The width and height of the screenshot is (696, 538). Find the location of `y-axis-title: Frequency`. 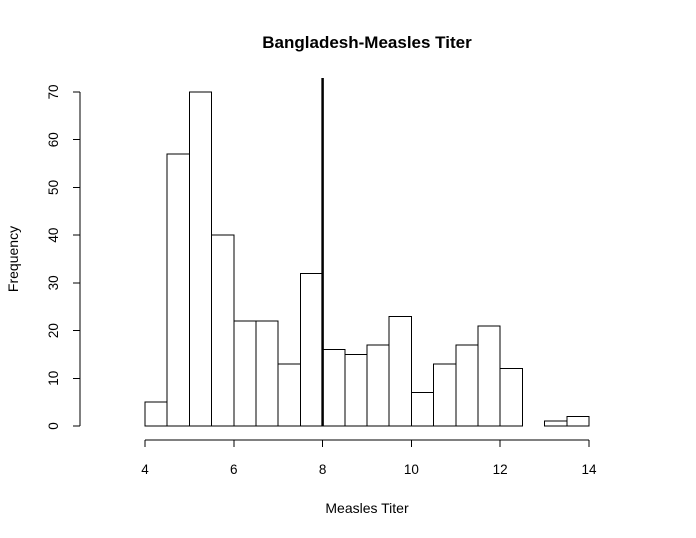

y-axis-title: Frequency is located at coordinates (13, 259).